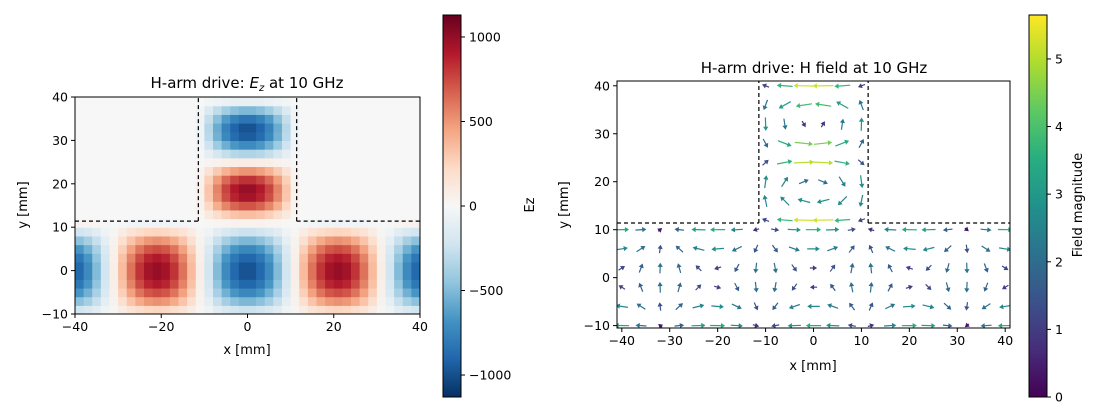 The image size is (1100, 420). I want to click on left-x-ticks: −40 −20 0 20 40, so click(245, 324).